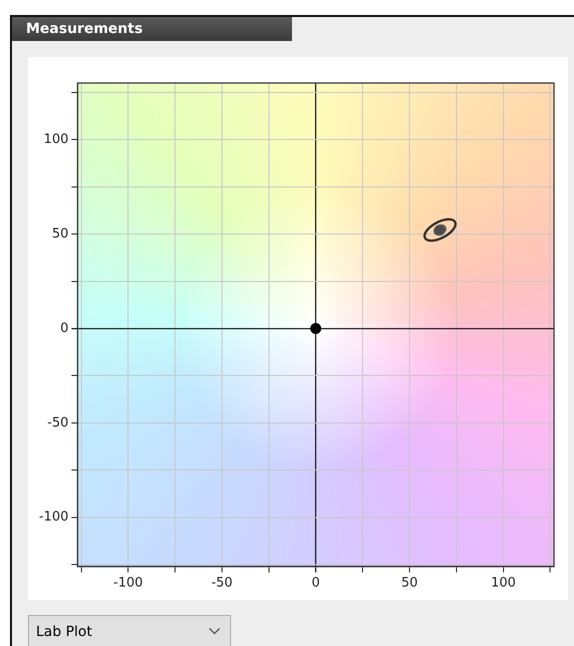 This screenshot has height=646, width=574. I want to click on x-tick-label: -100, so click(128, 583).